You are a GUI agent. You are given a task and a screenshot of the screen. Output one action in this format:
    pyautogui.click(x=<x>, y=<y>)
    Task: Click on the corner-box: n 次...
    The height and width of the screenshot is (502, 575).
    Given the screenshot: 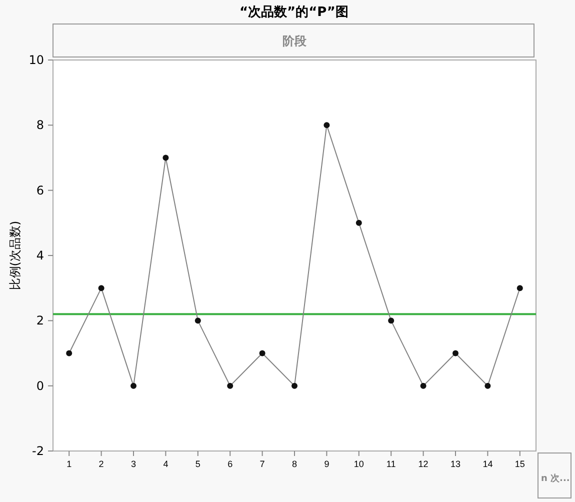 What is the action you would take?
    pyautogui.click(x=555, y=475)
    